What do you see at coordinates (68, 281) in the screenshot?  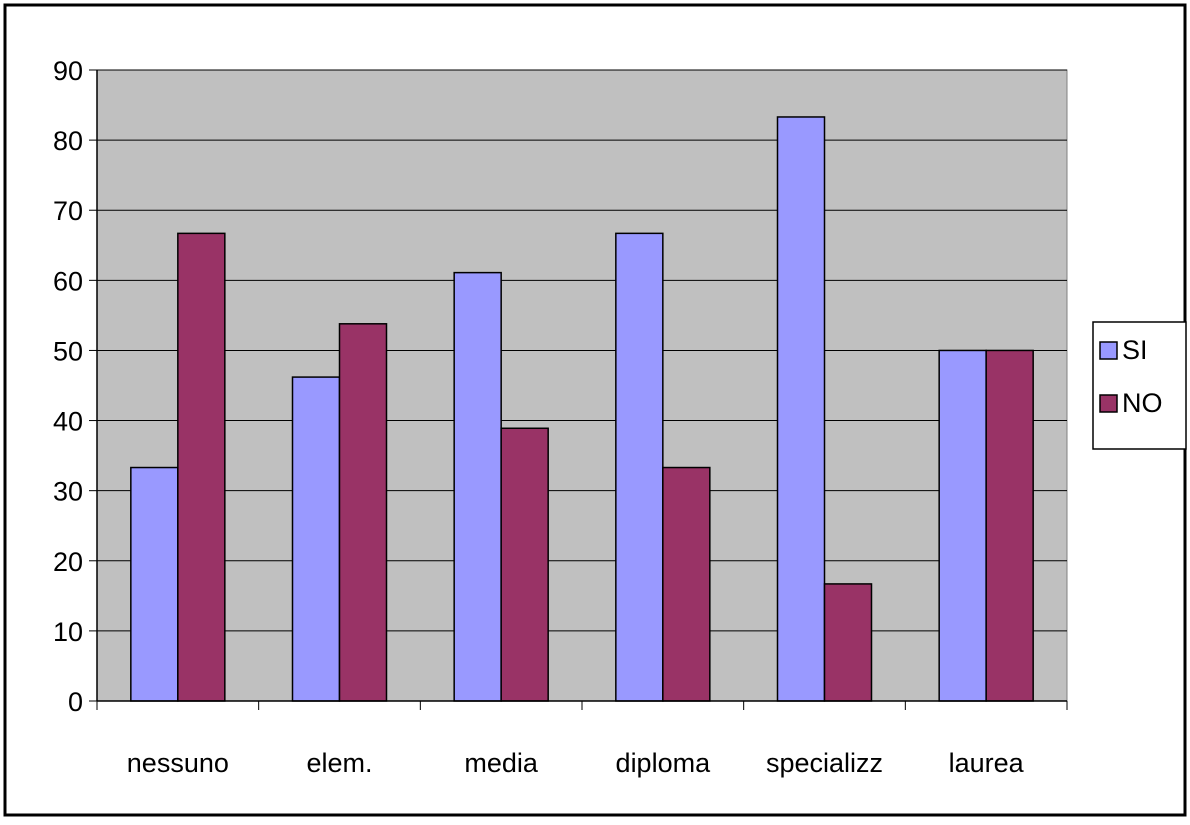 I see `y-tick-label: 60` at bounding box center [68, 281].